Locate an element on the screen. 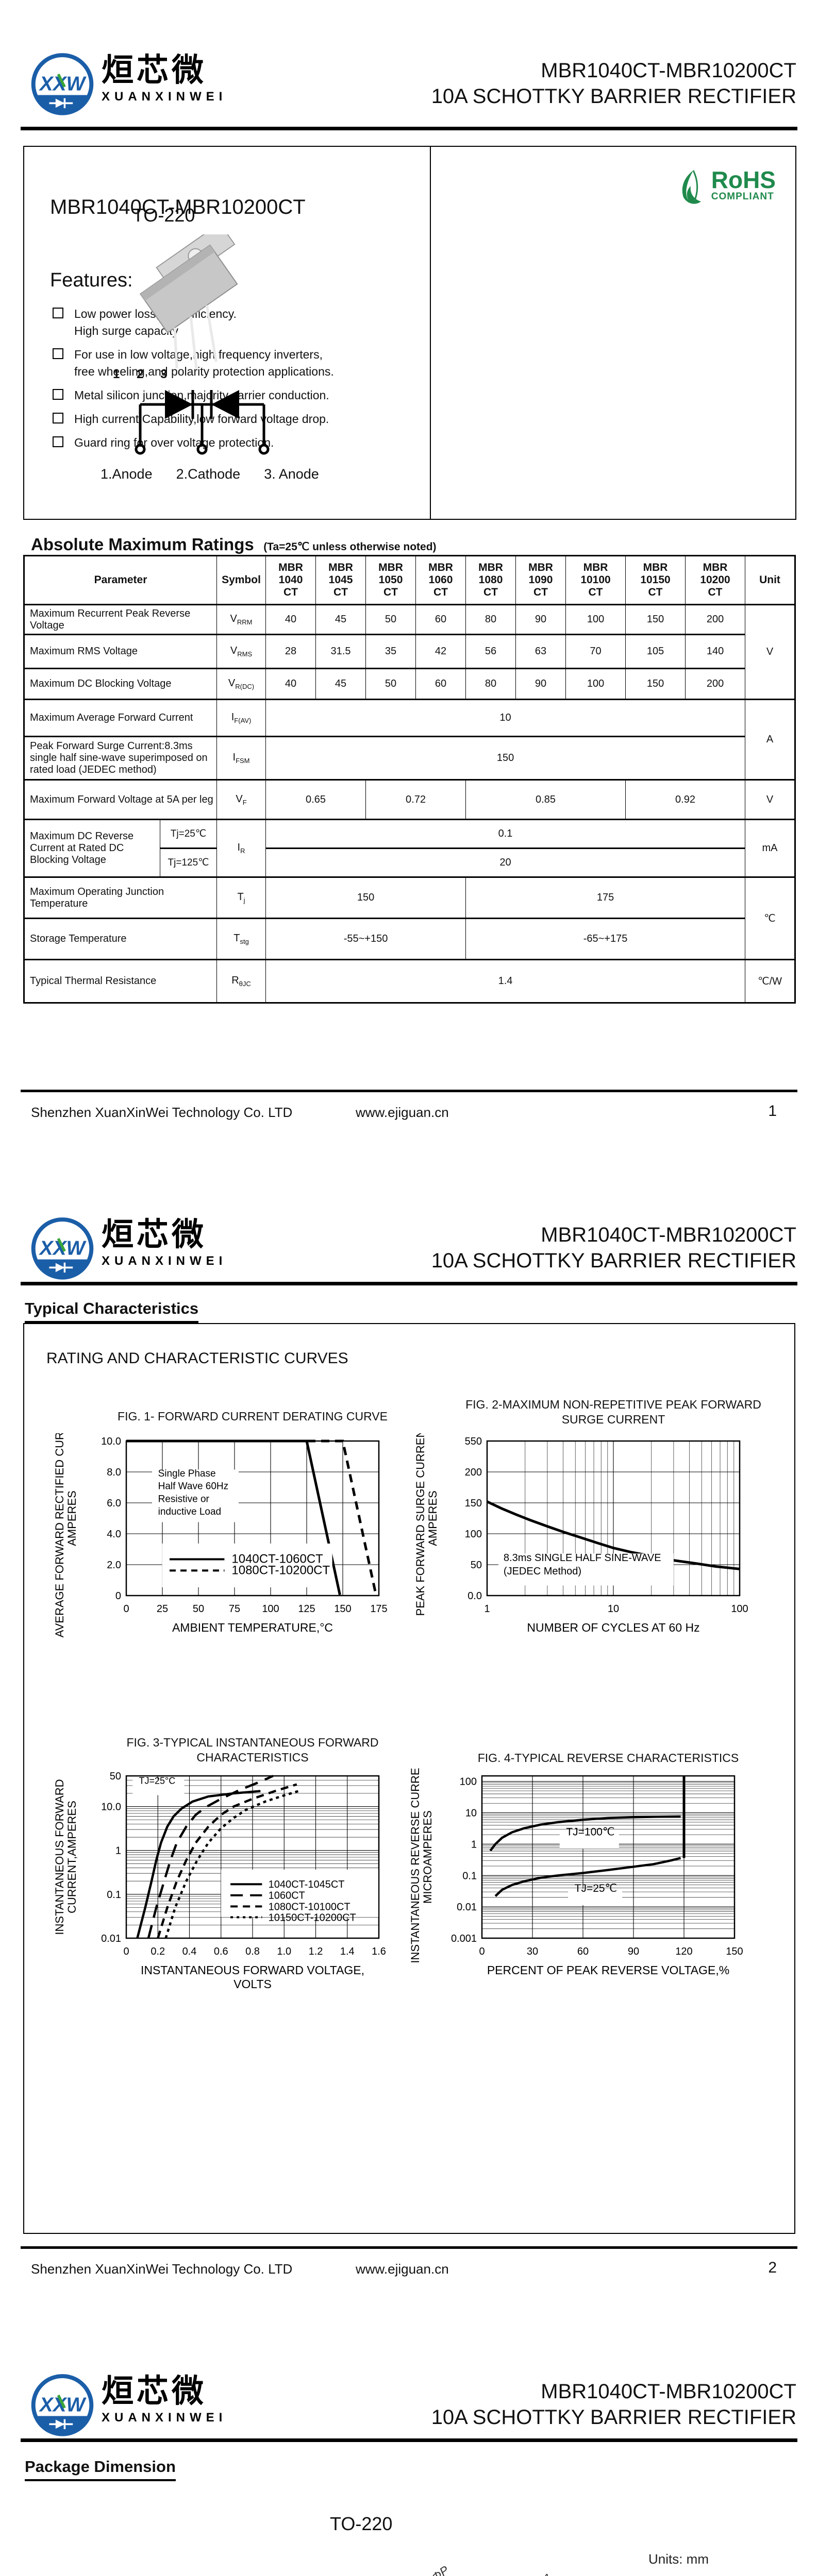  fig4-title: FIG. 4-TYPICAL REVERSE CHARACTERISTICS is located at coordinates (608, 1758).